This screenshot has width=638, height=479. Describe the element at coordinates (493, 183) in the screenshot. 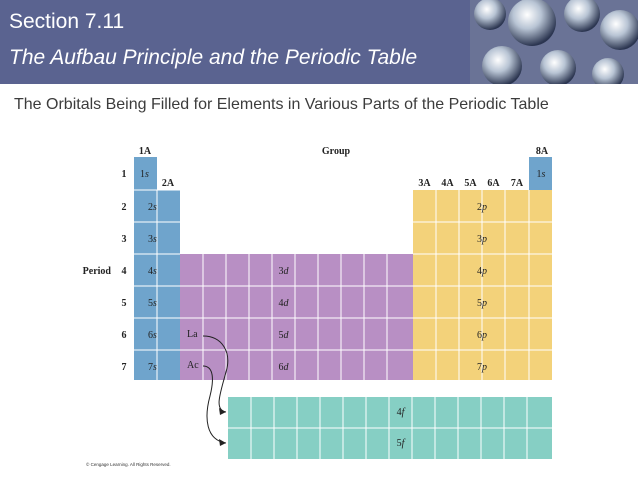

I see `group-label-6a: 6A` at that location.